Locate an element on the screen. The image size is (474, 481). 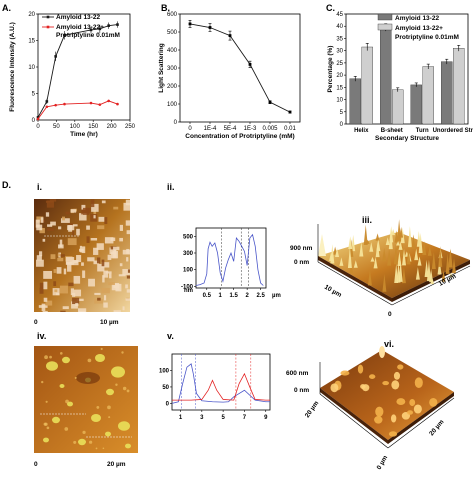
panel-label-B: B. is located at coordinates (165, 8).